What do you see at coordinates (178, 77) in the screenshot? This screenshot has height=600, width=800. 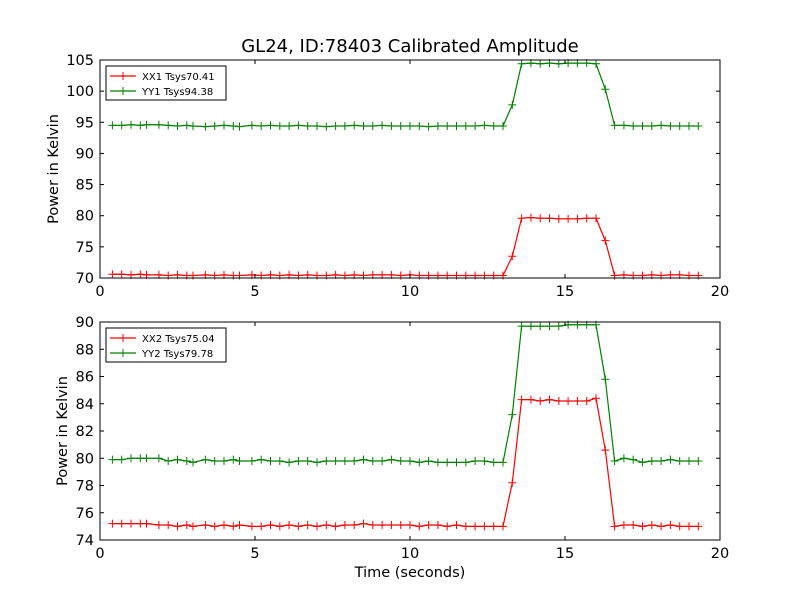 I see `legend-entry: XX1 Tsys70.41` at bounding box center [178, 77].